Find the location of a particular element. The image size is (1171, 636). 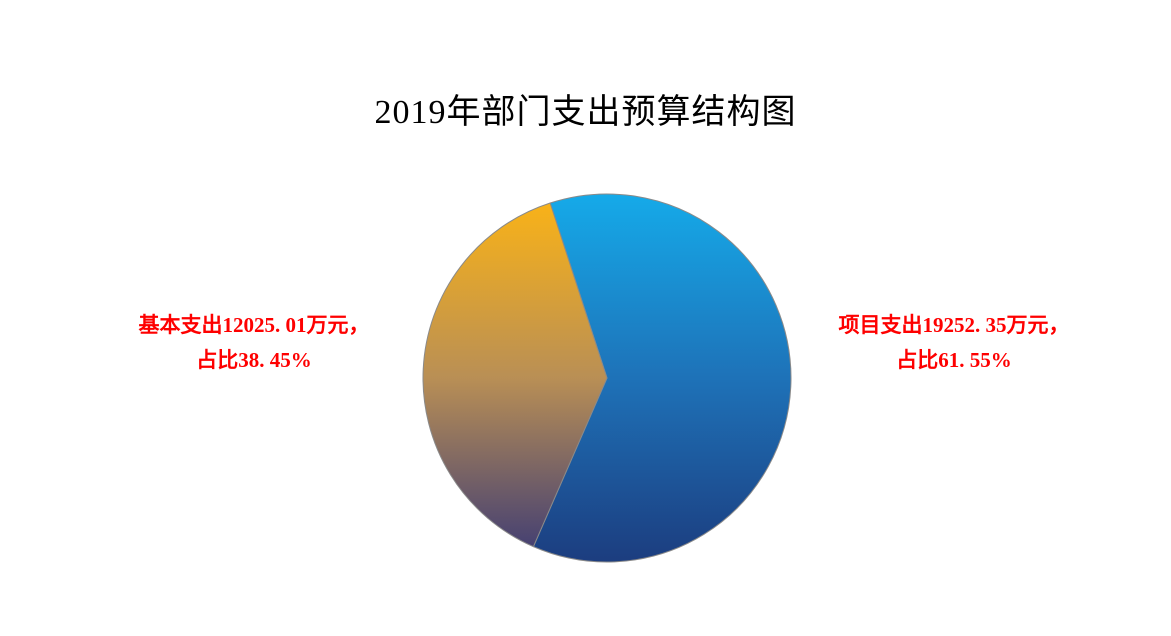

label-project-expenditure-line1: 项目支出19252. 35万元， is located at coordinates (954, 325).